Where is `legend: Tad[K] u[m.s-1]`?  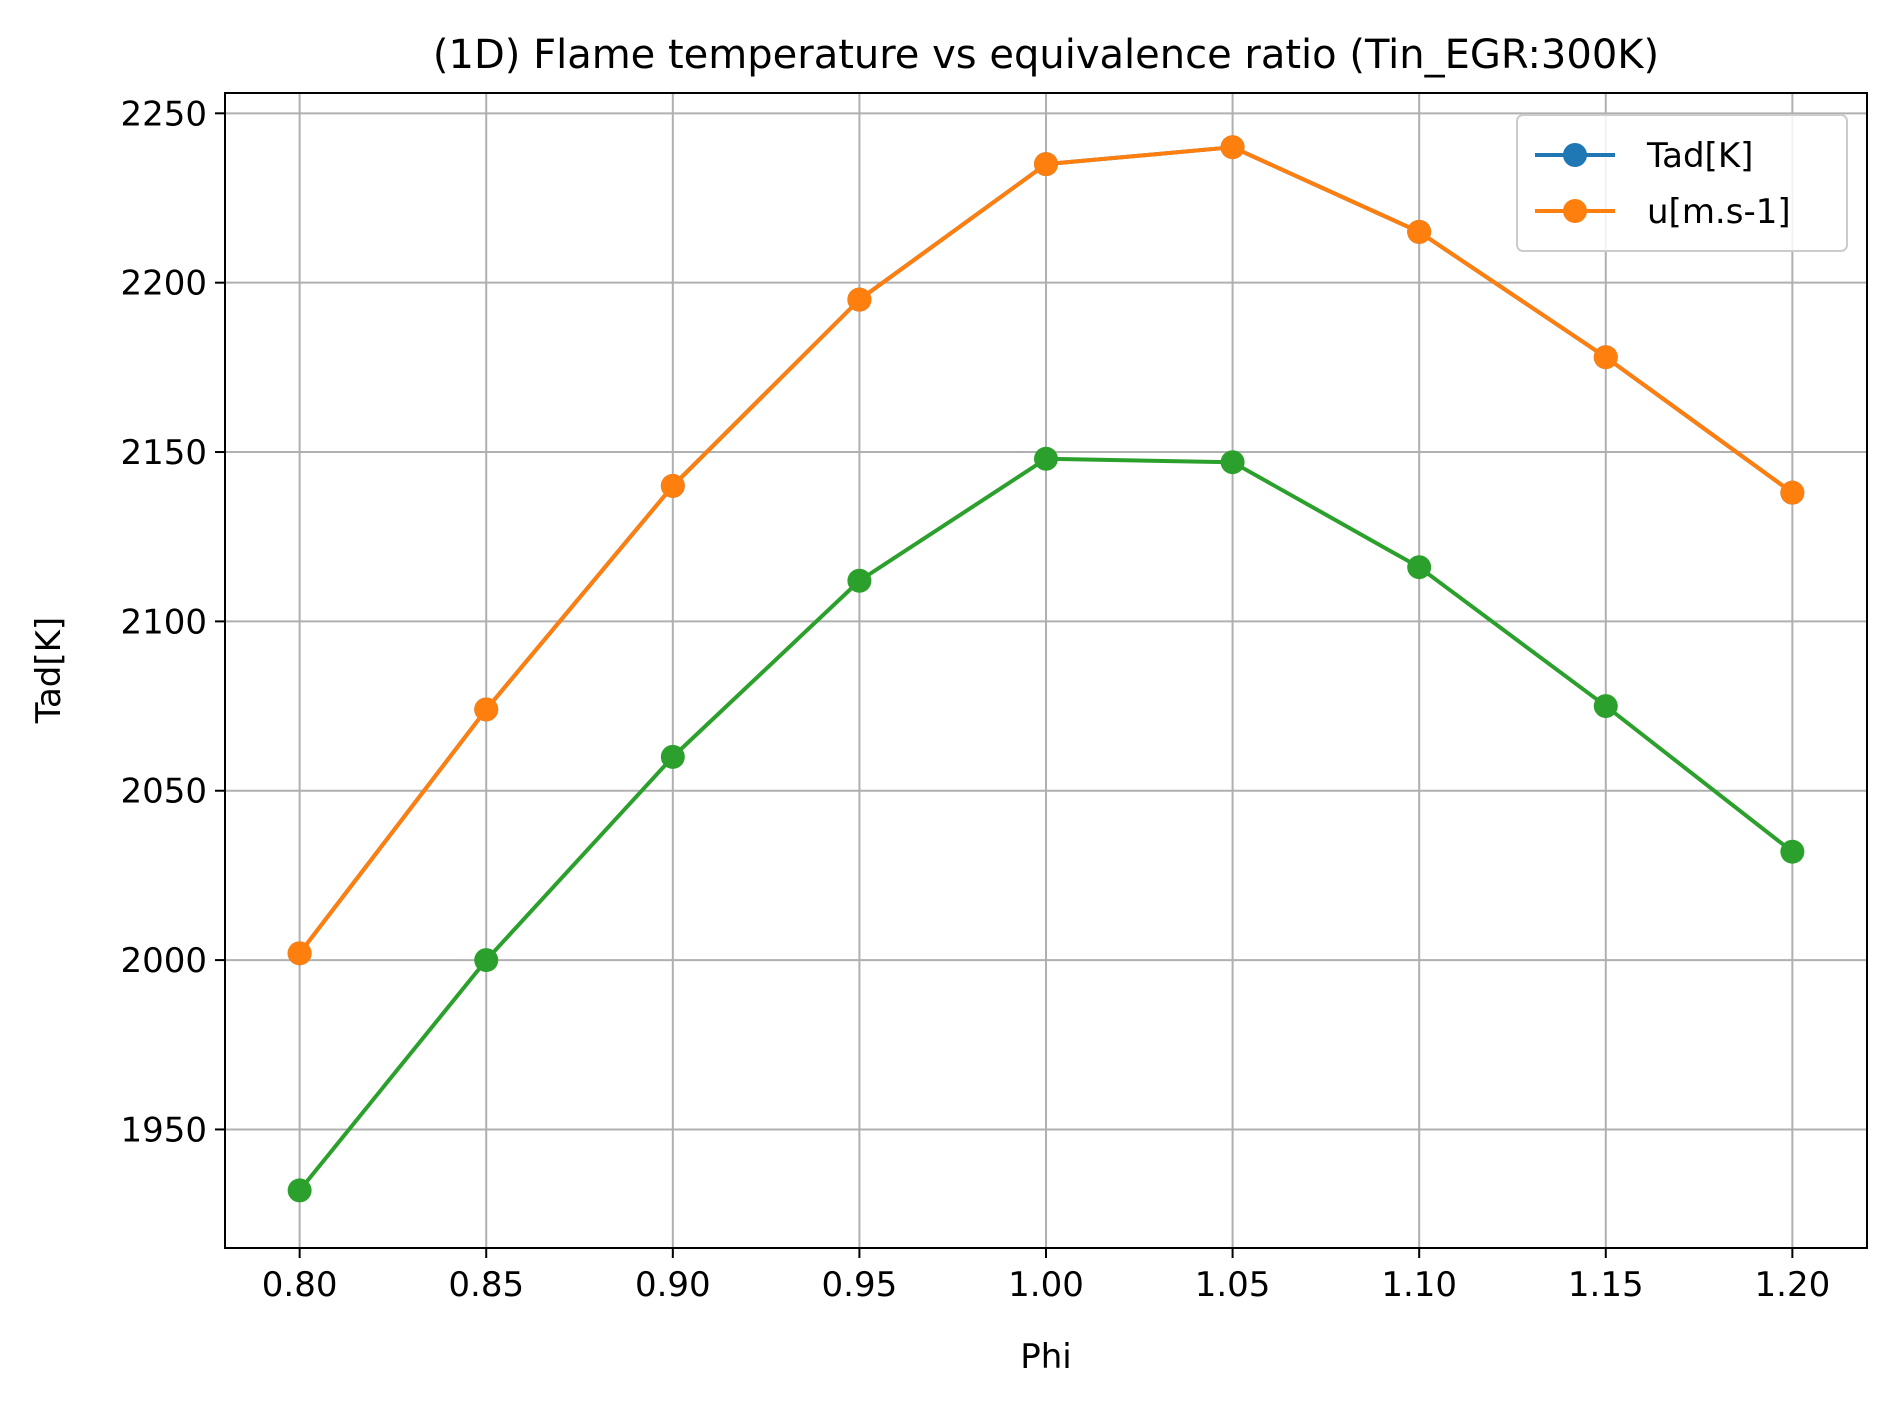
legend: Tad[K] u[m.s-1] is located at coordinates (1682, 183).